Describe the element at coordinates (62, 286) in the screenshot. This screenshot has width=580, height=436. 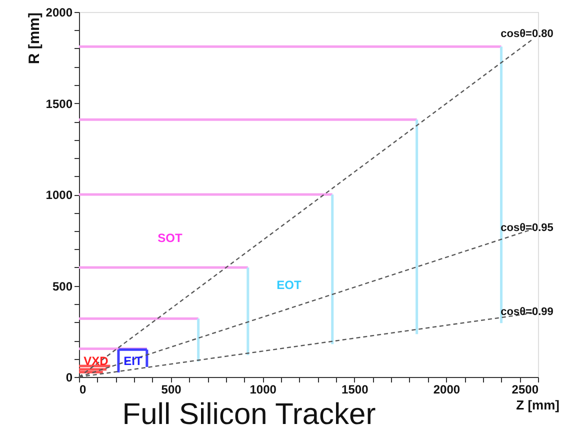
I see `y-tick-label: 500` at that location.